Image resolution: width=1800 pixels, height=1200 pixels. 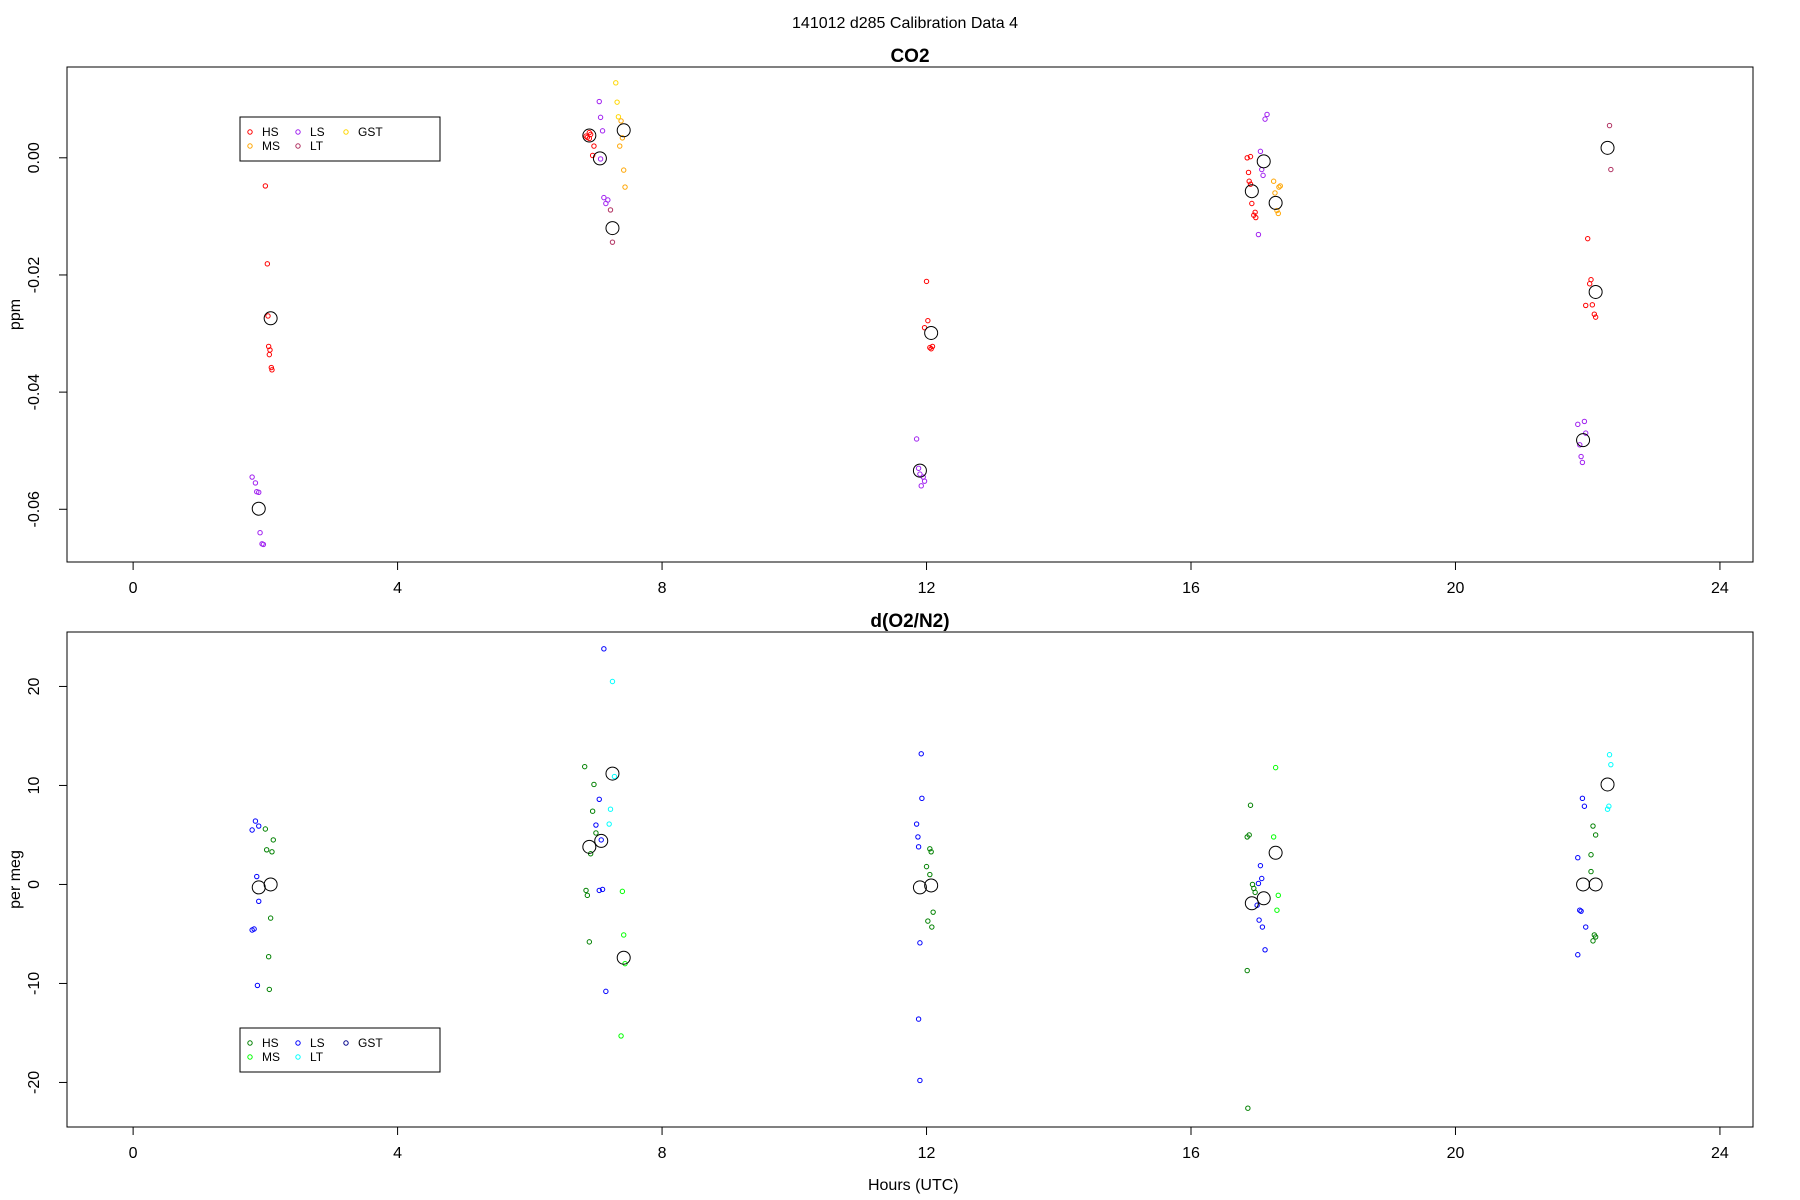 What do you see at coordinates (397, 1153) in the screenshot?
I see `chart-1-x-tick-label: 4` at bounding box center [397, 1153].